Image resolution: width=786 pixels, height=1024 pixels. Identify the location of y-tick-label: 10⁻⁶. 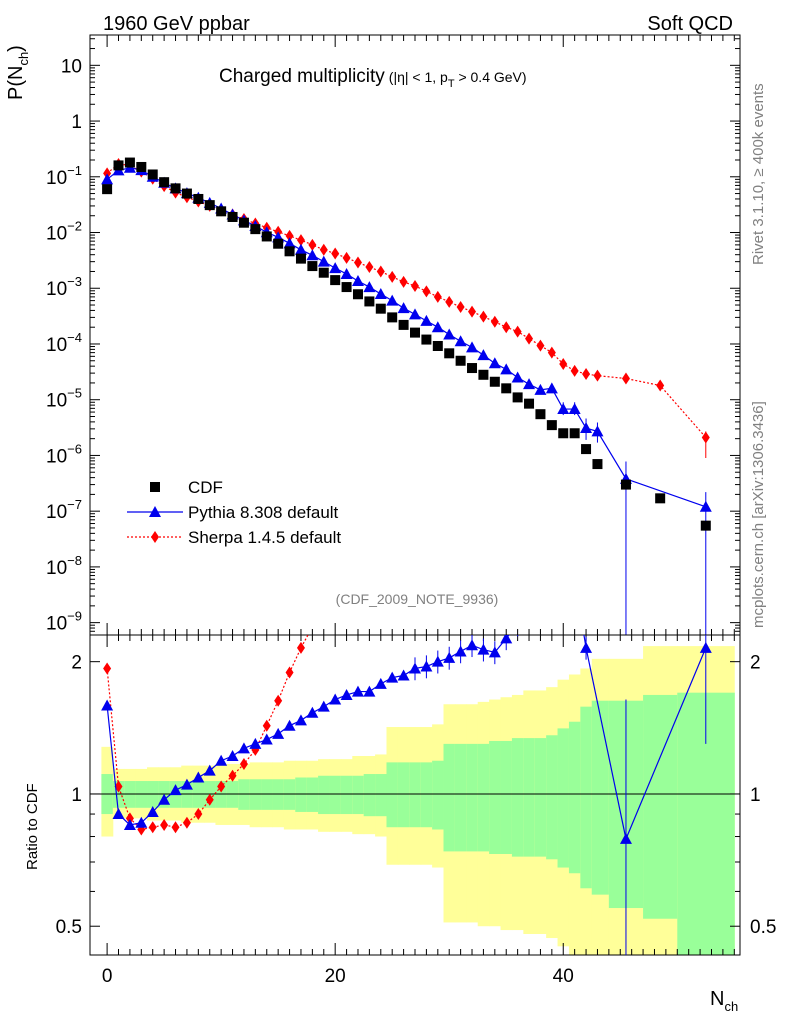
(64, 454).